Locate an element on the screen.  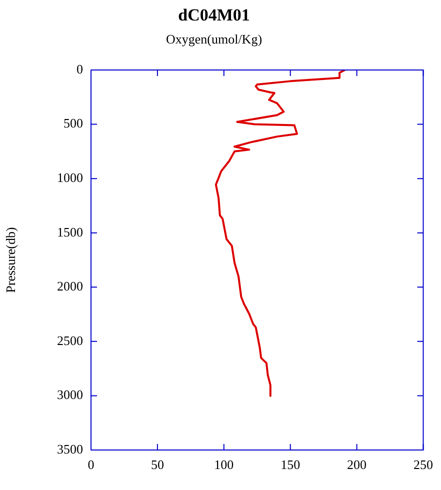
y-tick-label: 2500 is located at coordinates (70, 340).